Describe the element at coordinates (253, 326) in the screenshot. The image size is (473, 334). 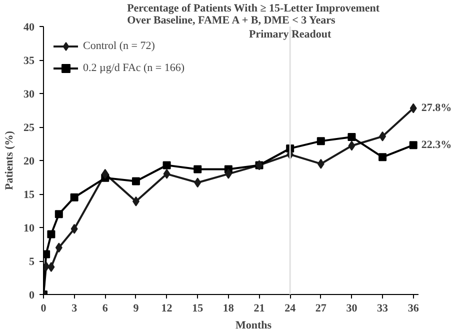
I see `x-axis-title: Months` at that location.